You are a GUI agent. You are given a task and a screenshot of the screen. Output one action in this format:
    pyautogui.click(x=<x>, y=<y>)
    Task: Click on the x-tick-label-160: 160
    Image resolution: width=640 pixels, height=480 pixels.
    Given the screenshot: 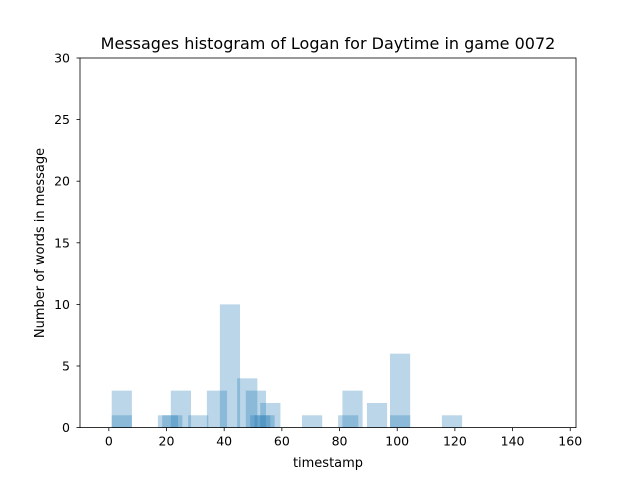 What is the action you would take?
    pyautogui.click(x=570, y=441)
    